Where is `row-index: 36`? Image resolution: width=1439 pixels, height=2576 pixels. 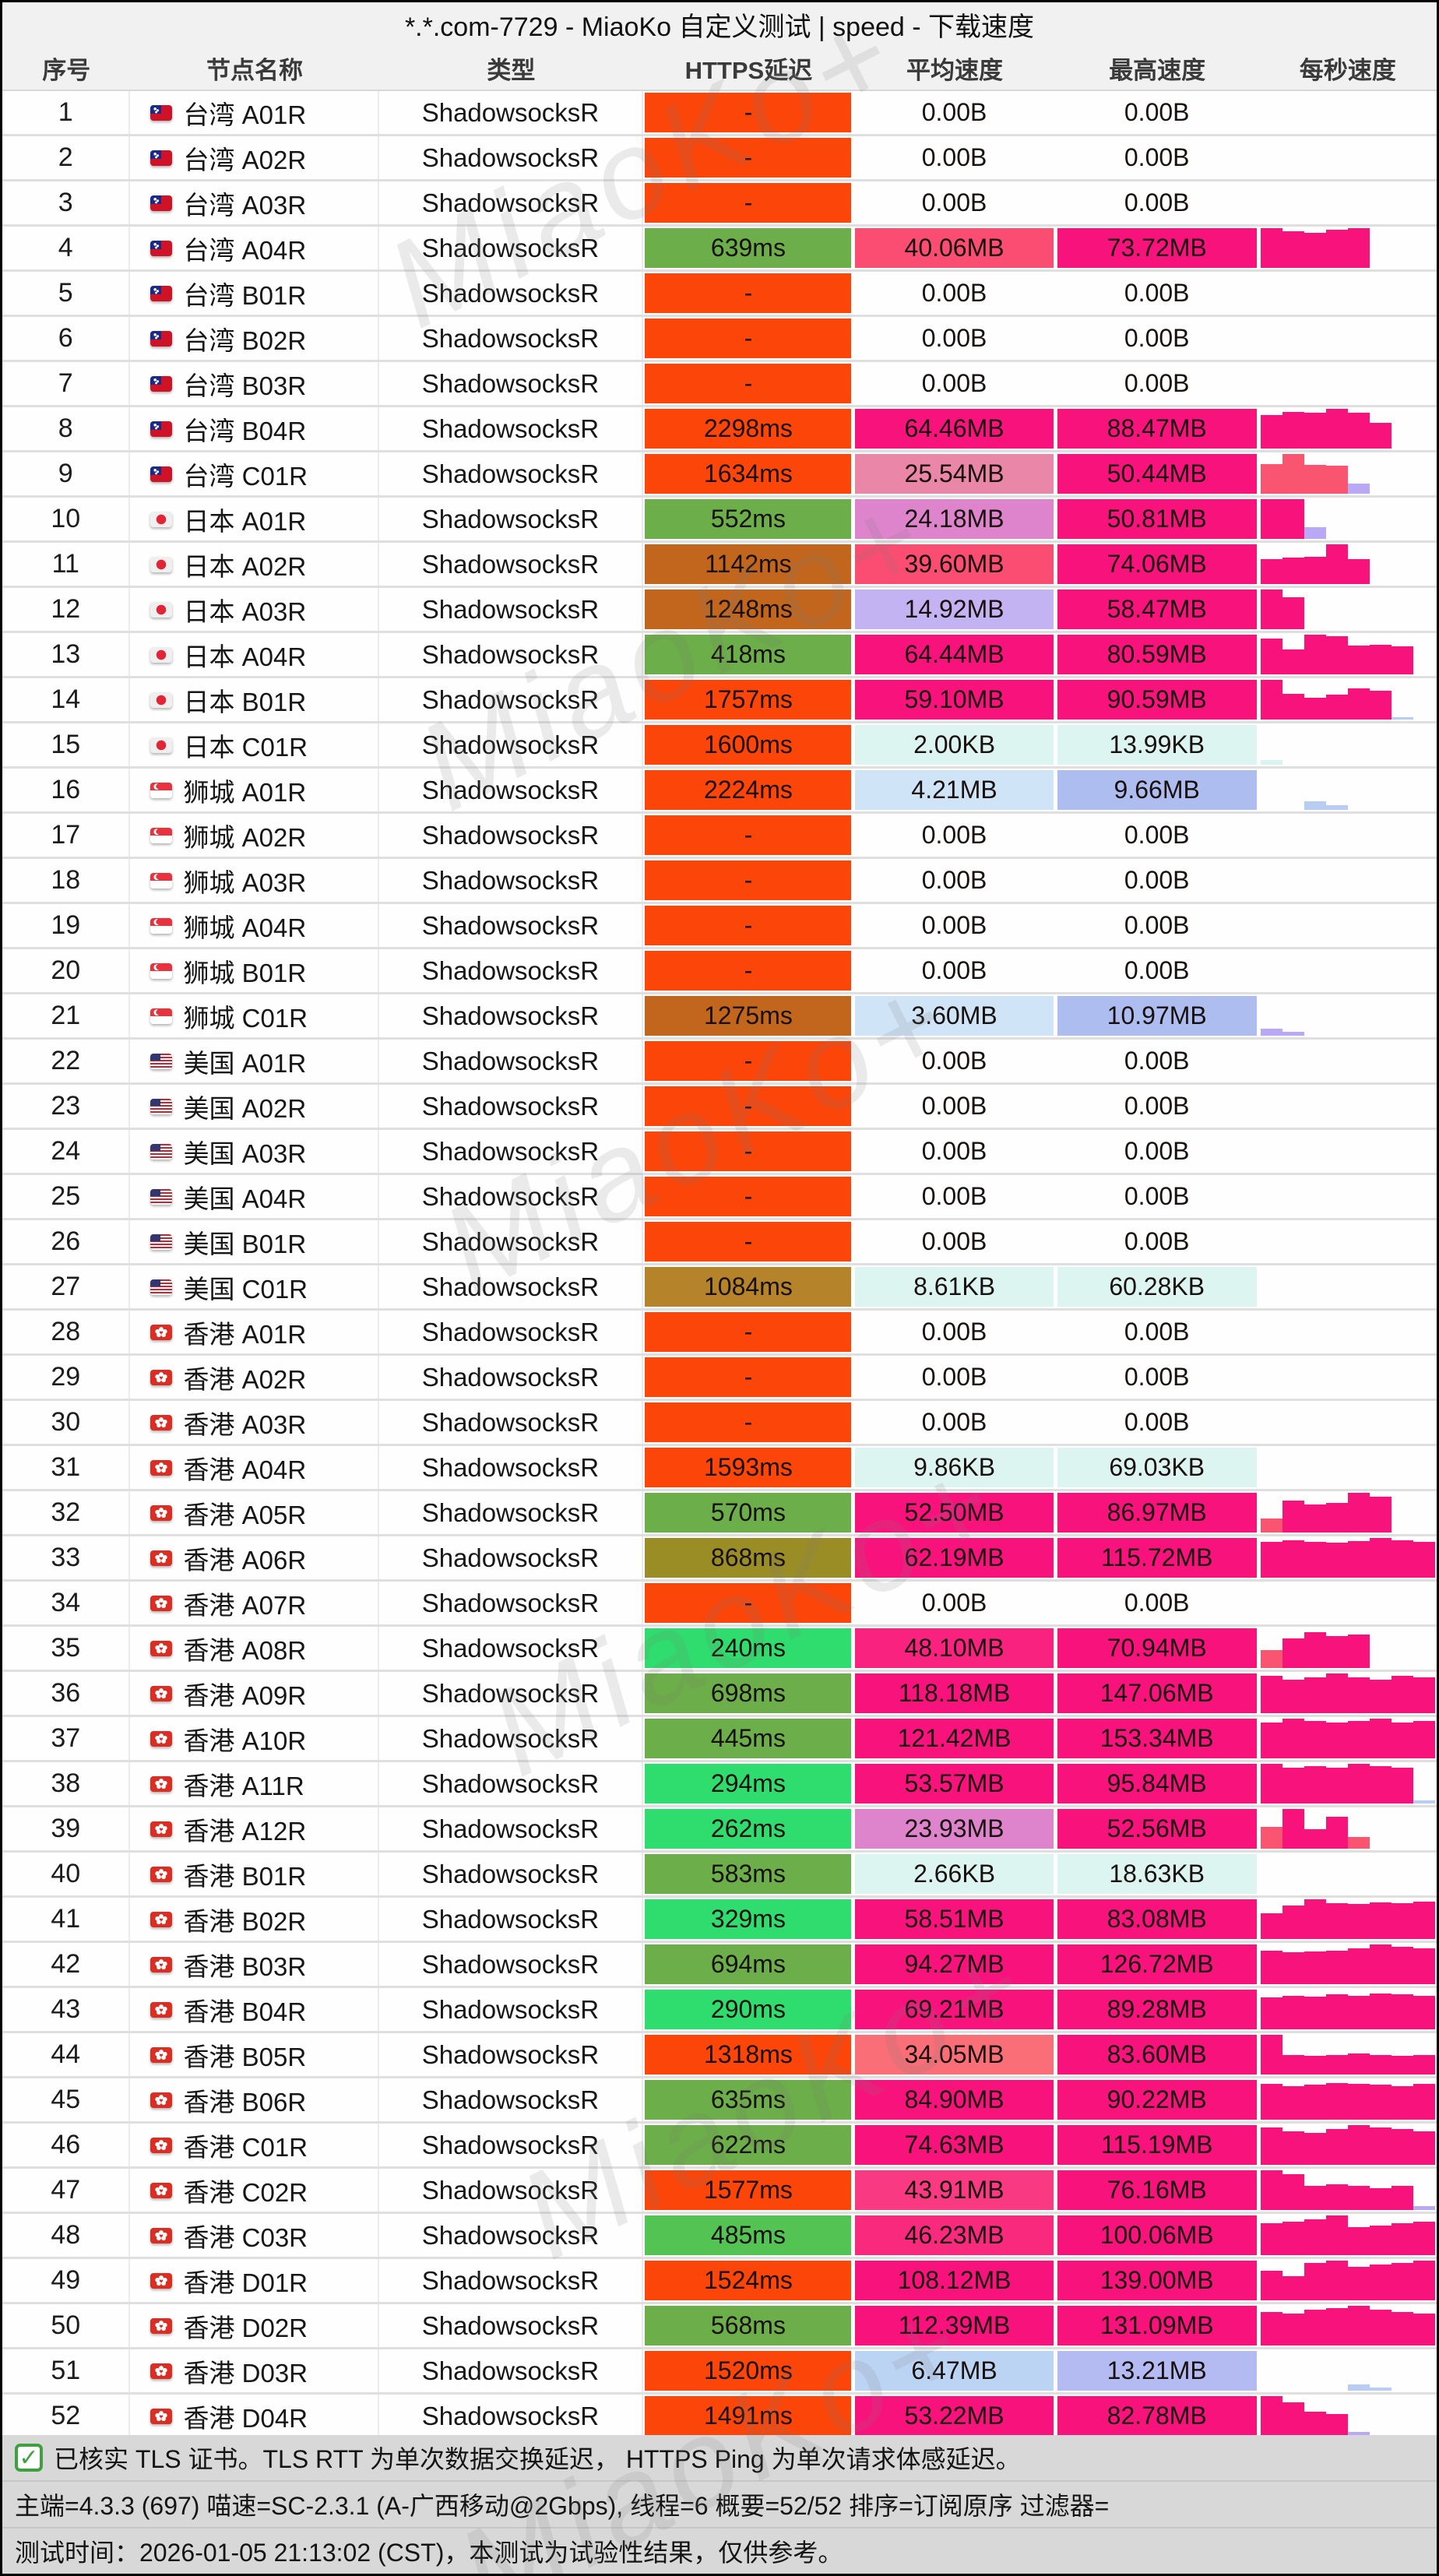 row-index: 36 is located at coordinates (66, 1693).